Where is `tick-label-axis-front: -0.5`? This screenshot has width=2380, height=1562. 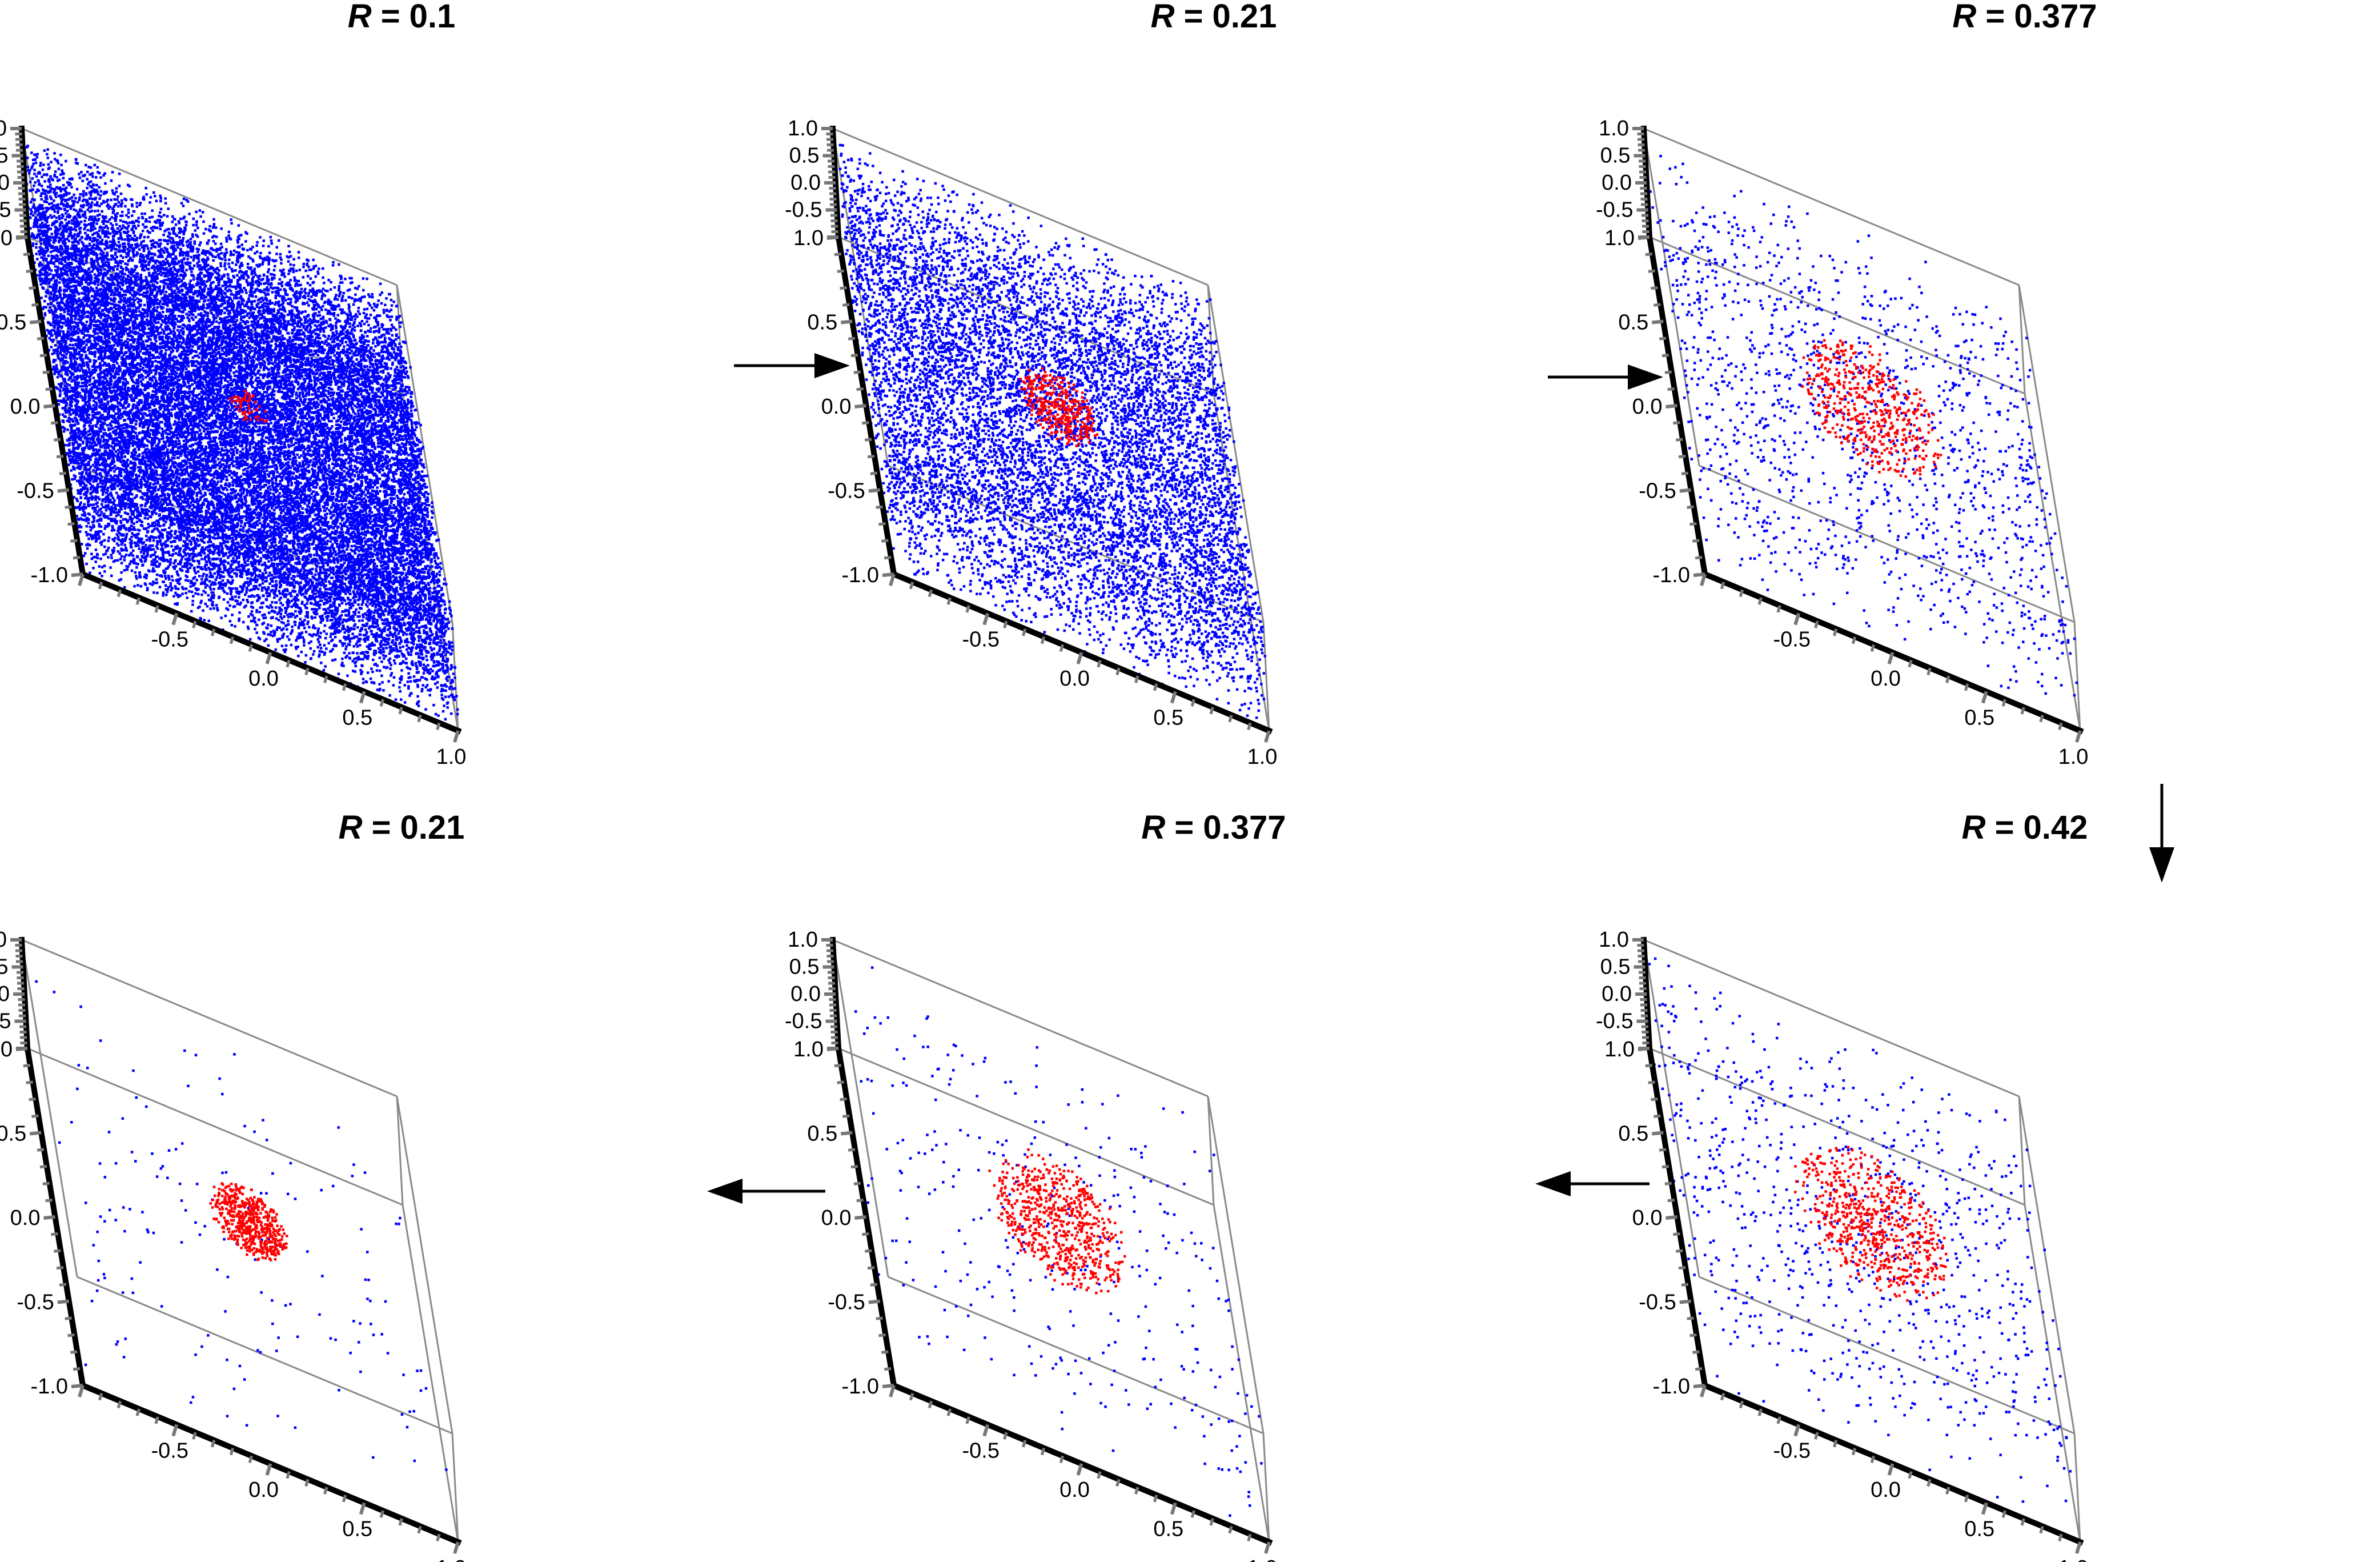
tick-label-axis-front: -0.5 is located at coordinates (169, 1451).